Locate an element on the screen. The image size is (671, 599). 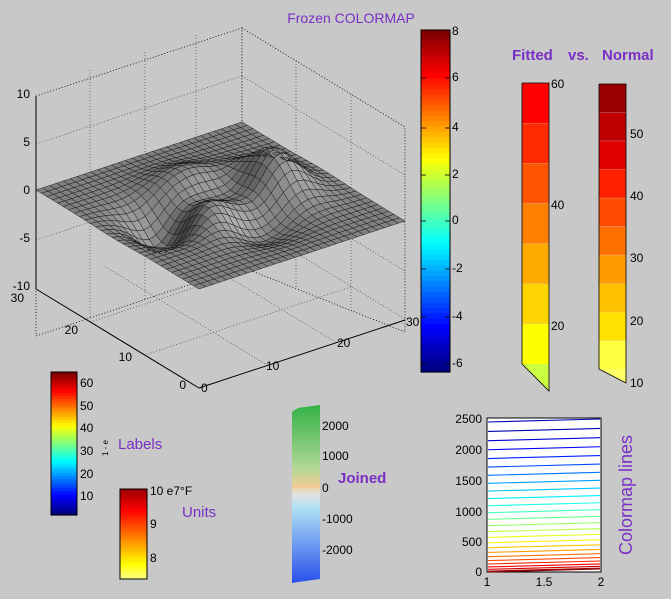
colorbar-joined: 2000 1000 0 -1000 -2000 Joined is located at coordinates (339, 494).